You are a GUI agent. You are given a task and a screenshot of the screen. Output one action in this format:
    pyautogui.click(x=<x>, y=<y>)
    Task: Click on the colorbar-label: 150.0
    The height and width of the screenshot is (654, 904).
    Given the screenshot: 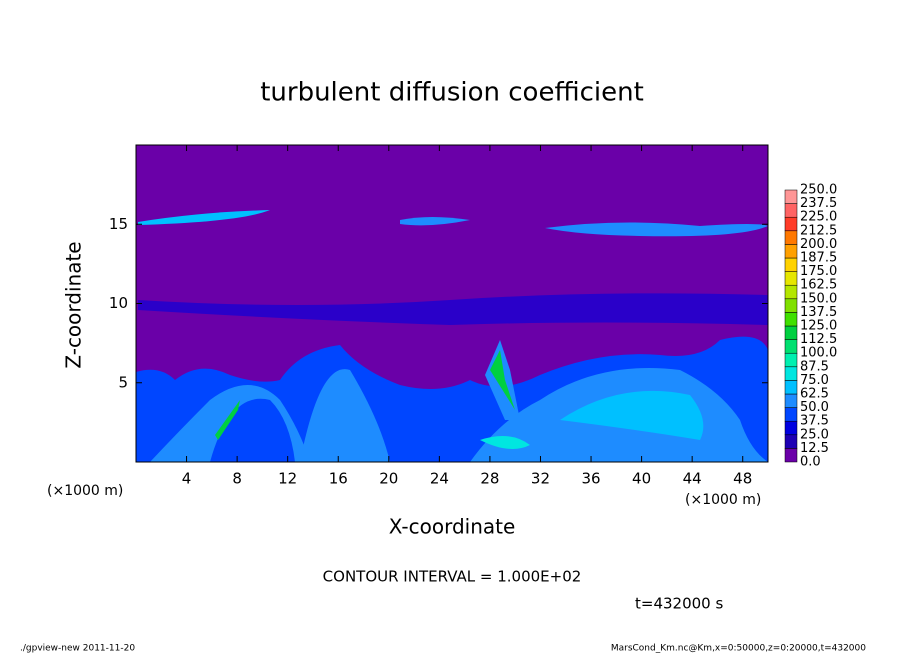 What is the action you would take?
    pyautogui.click(x=818, y=298)
    